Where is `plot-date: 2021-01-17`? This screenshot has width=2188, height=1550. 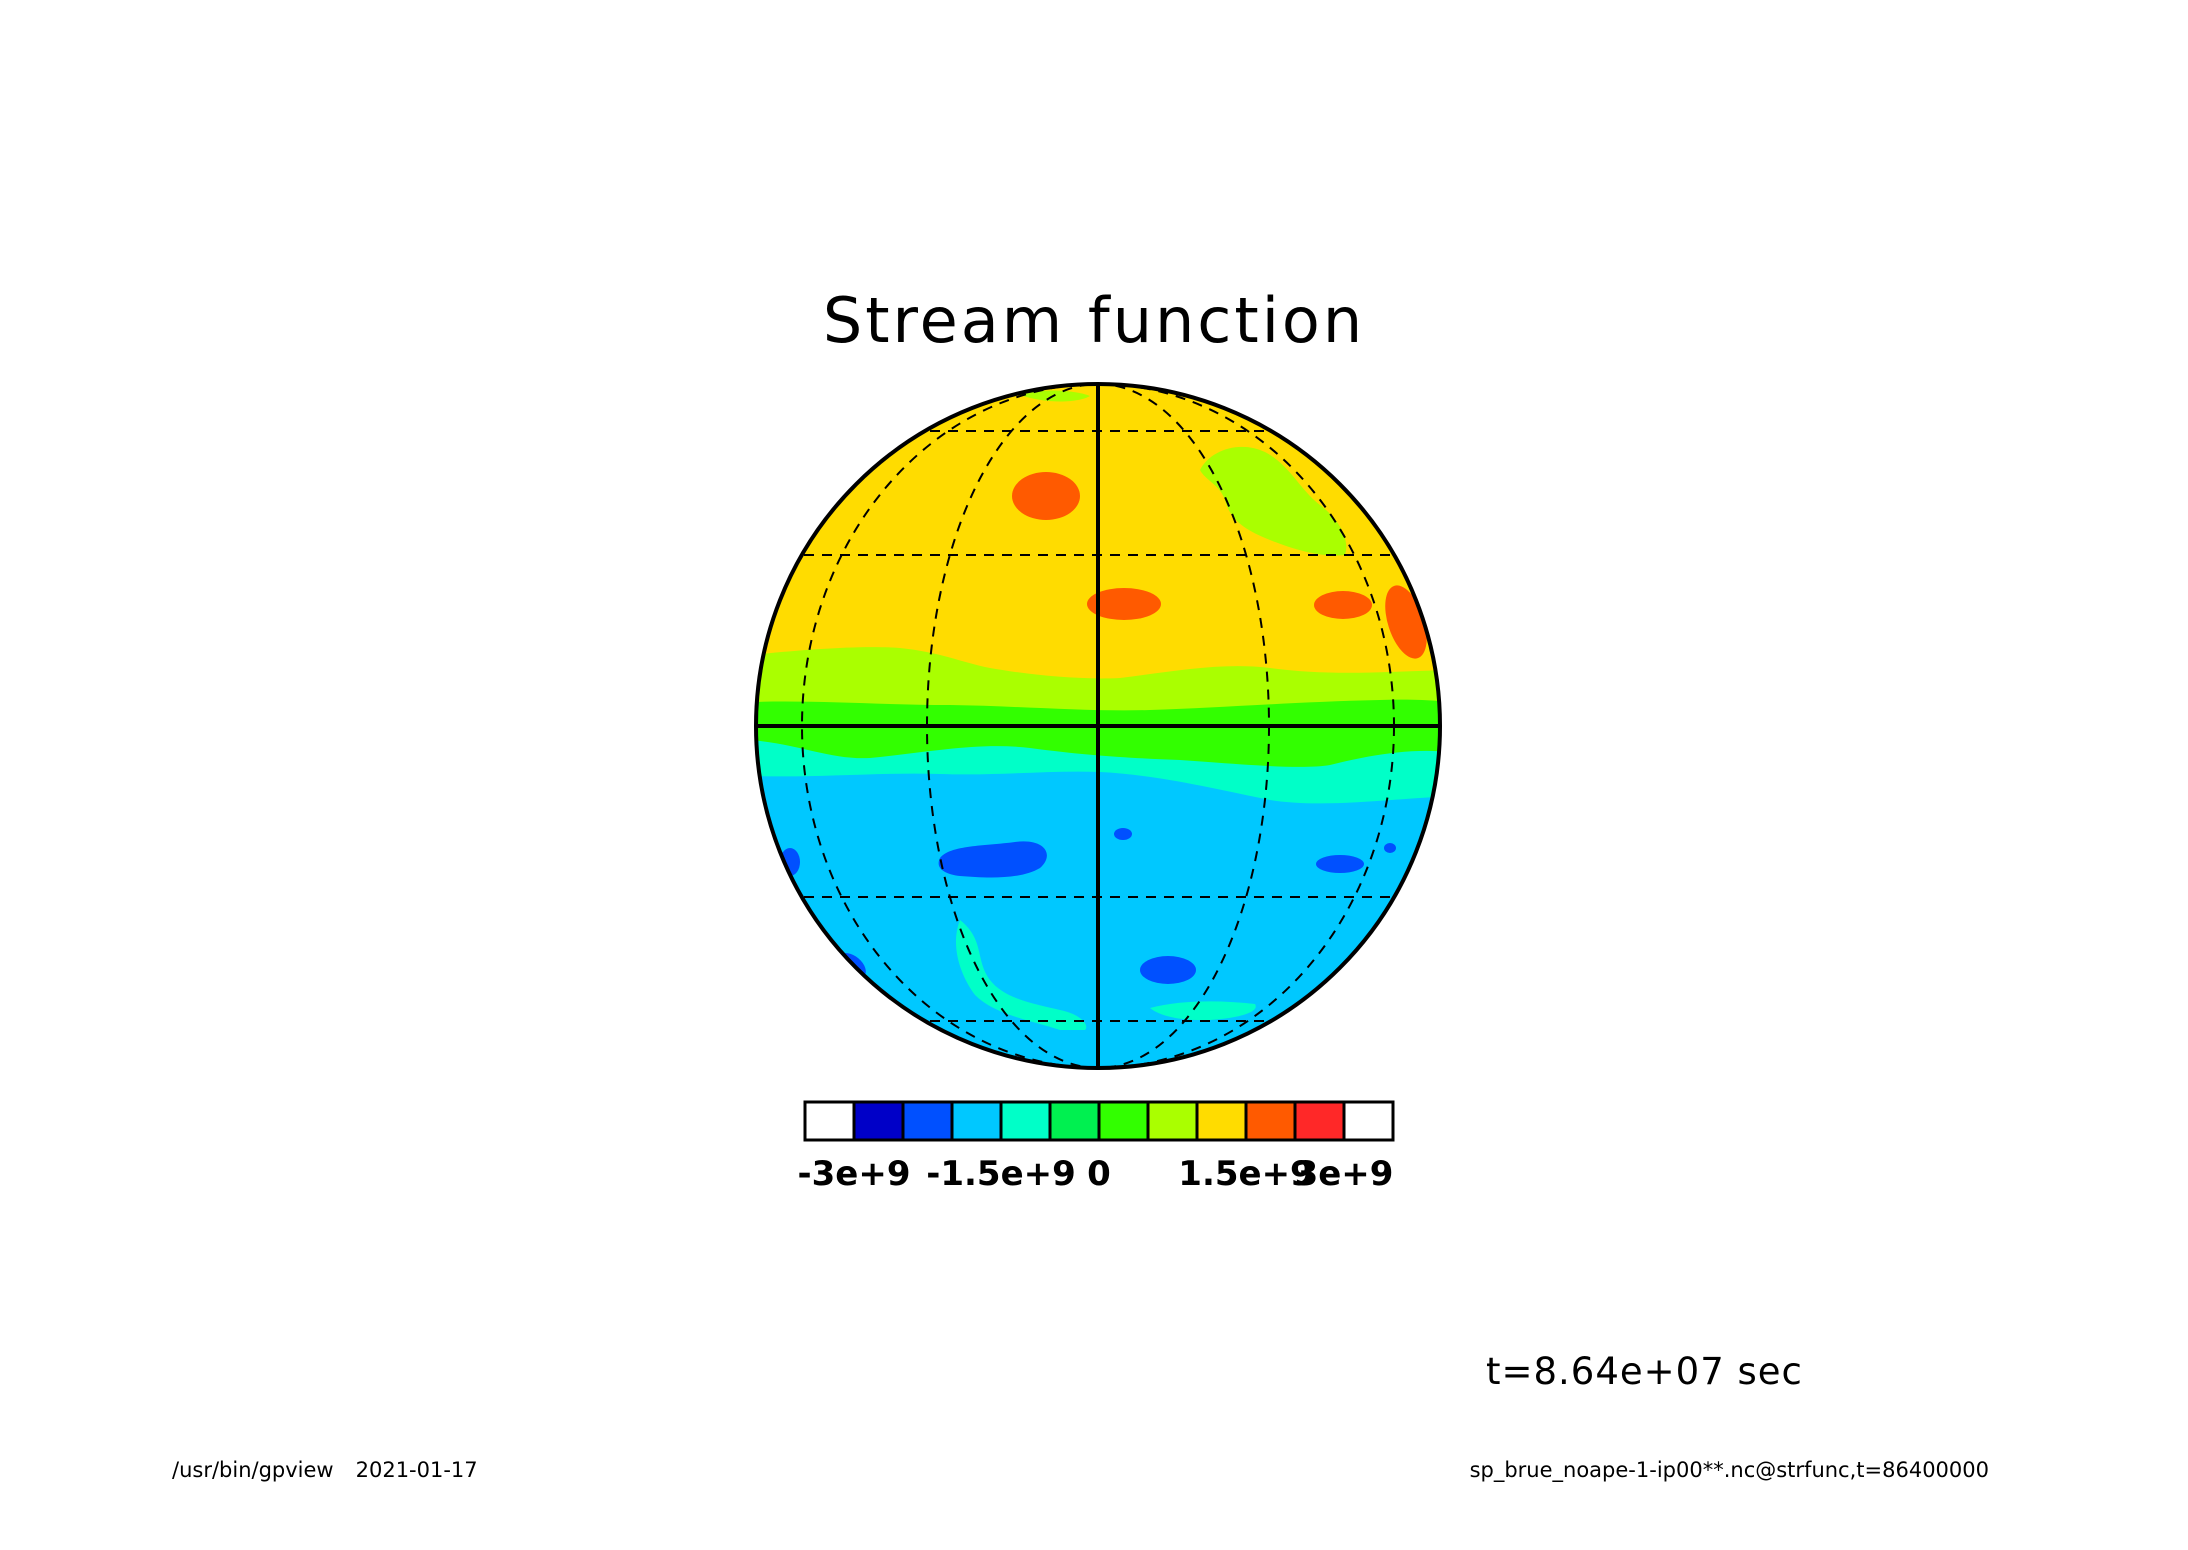 plot-date: 2021-01-17 is located at coordinates (416, 1470).